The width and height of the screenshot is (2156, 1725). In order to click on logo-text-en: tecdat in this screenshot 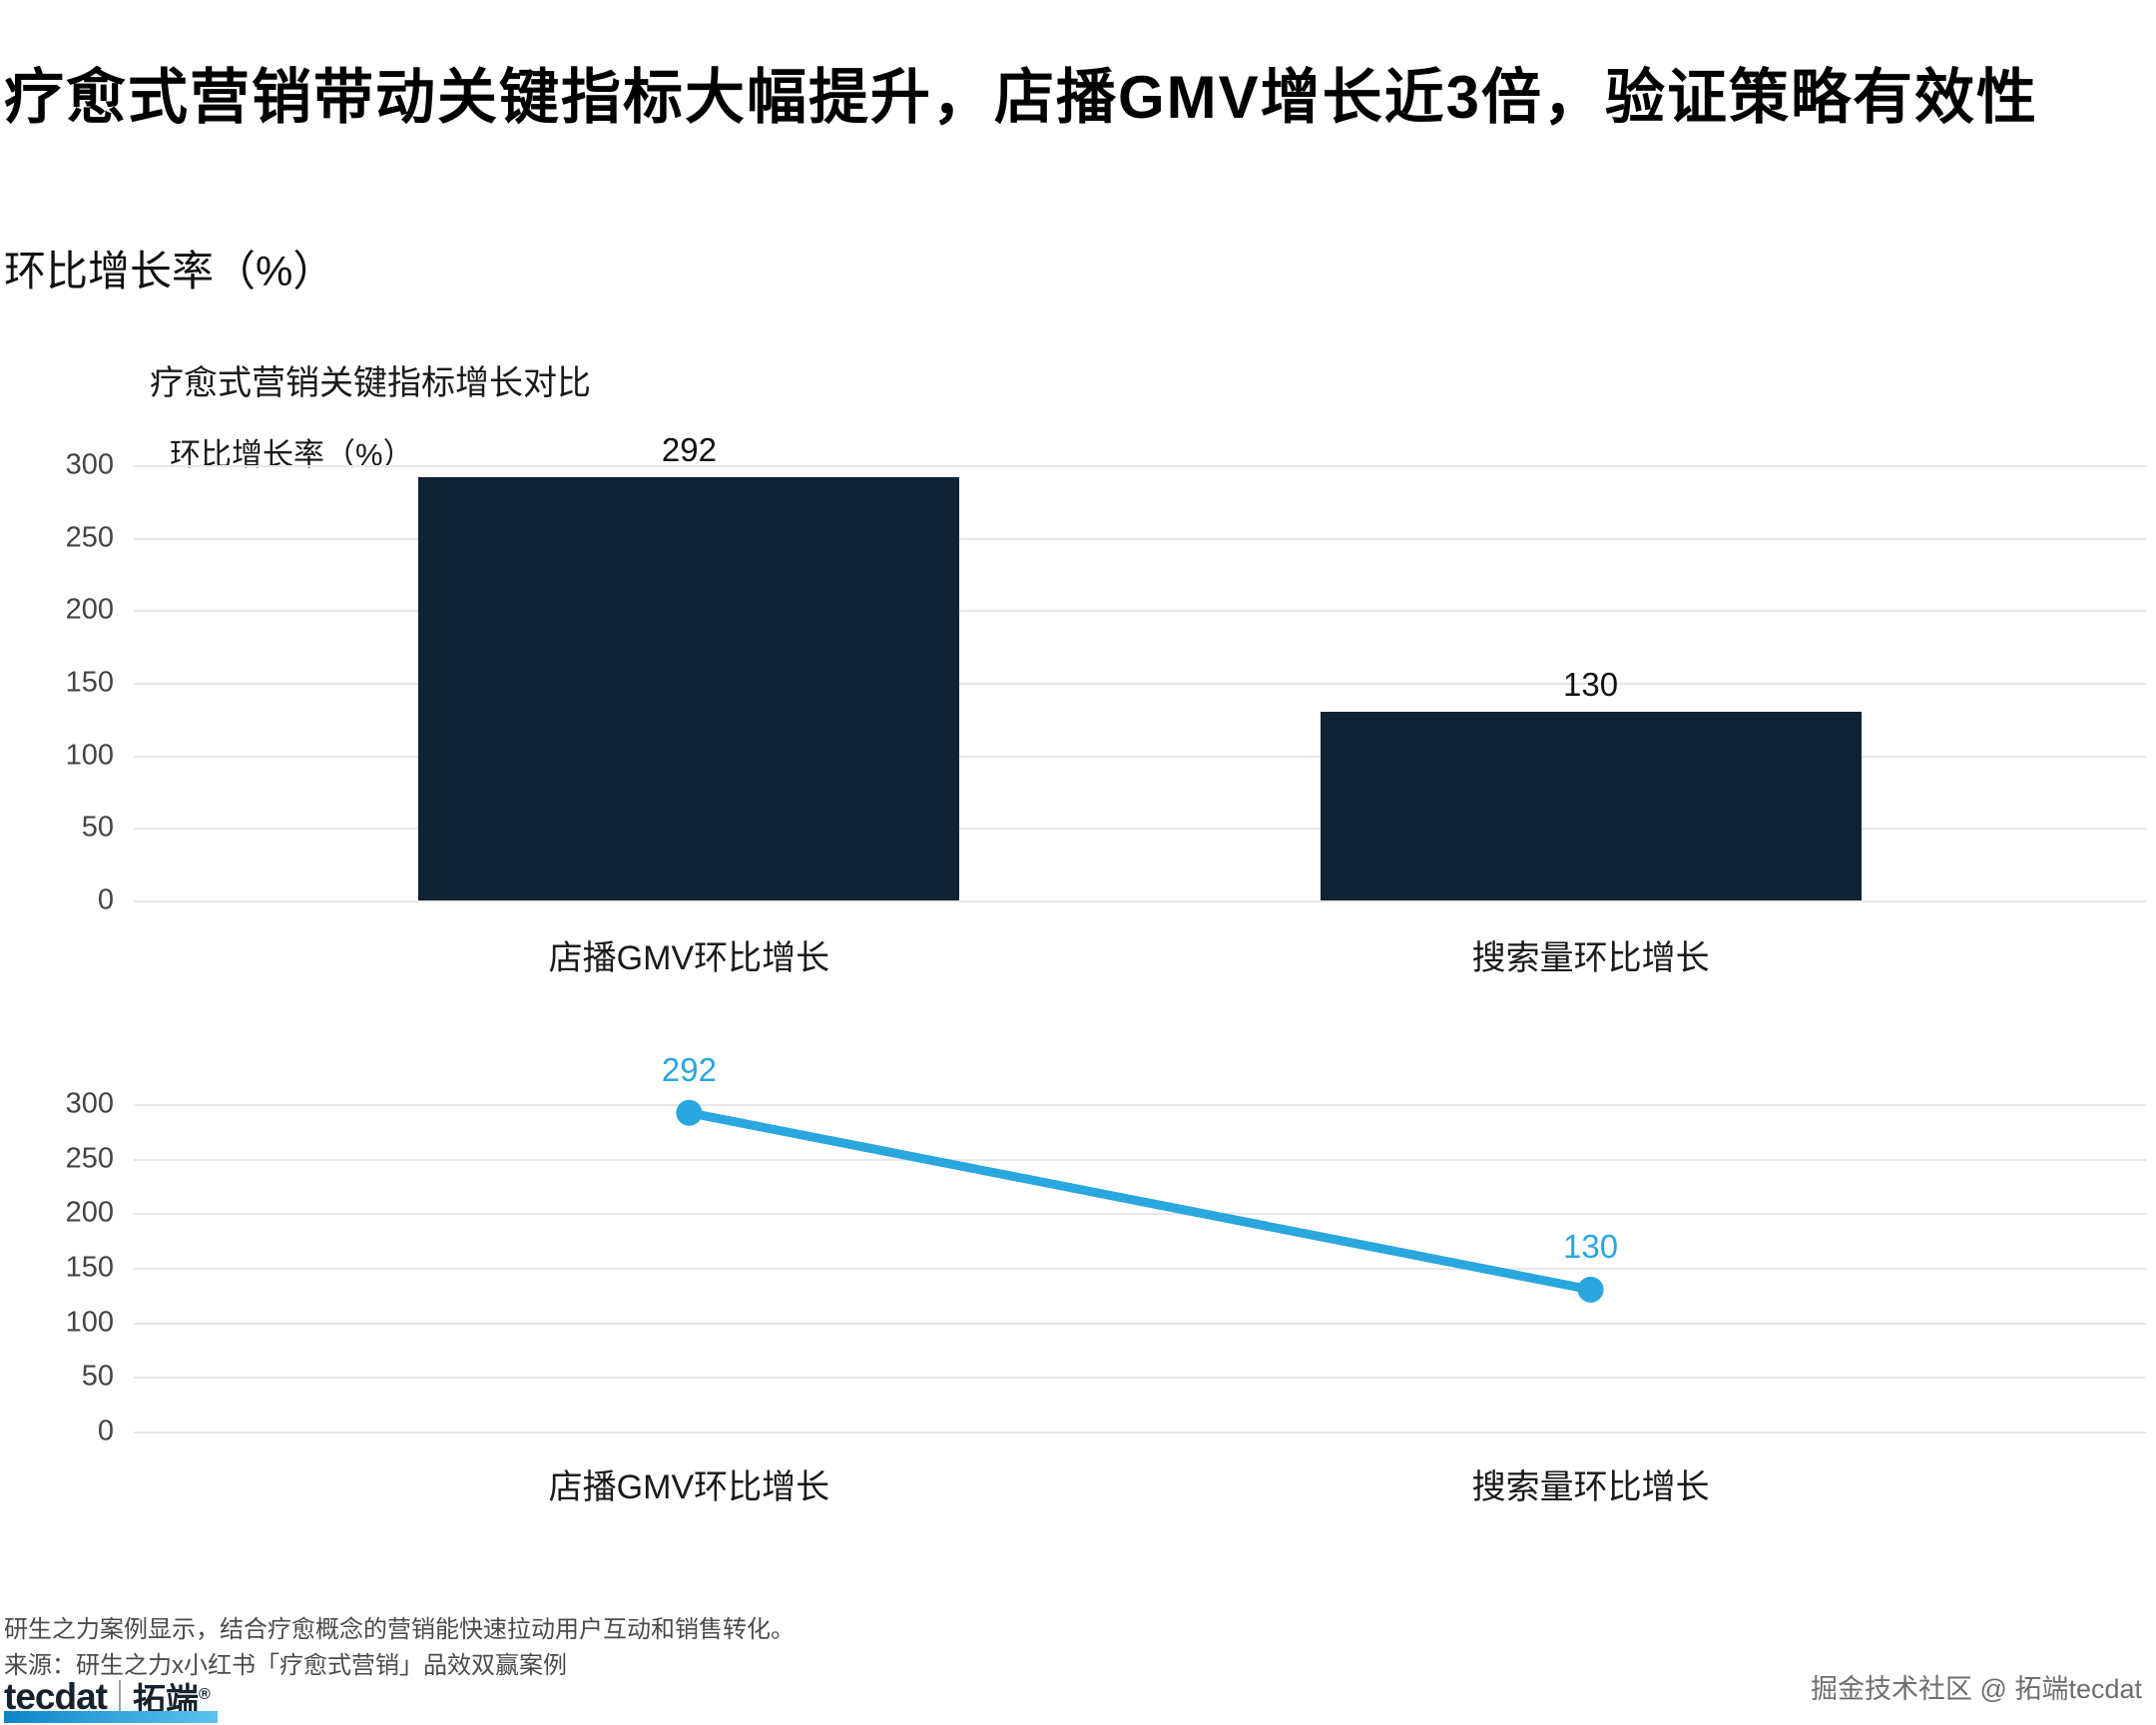, I will do `click(56, 1697)`.